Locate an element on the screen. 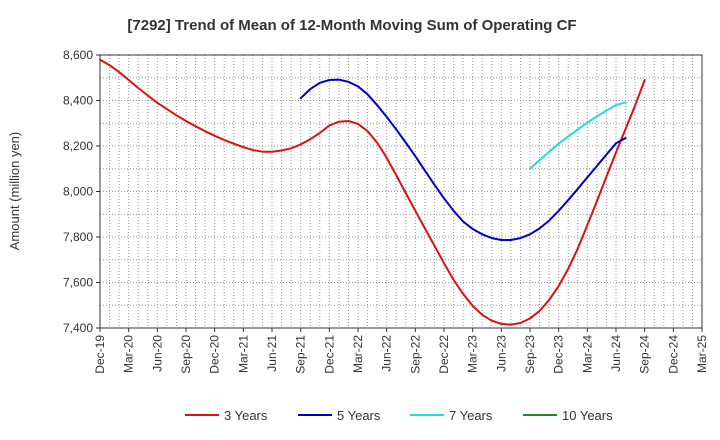  y-tick-label: 7,400 is located at coordinates (78, 328).